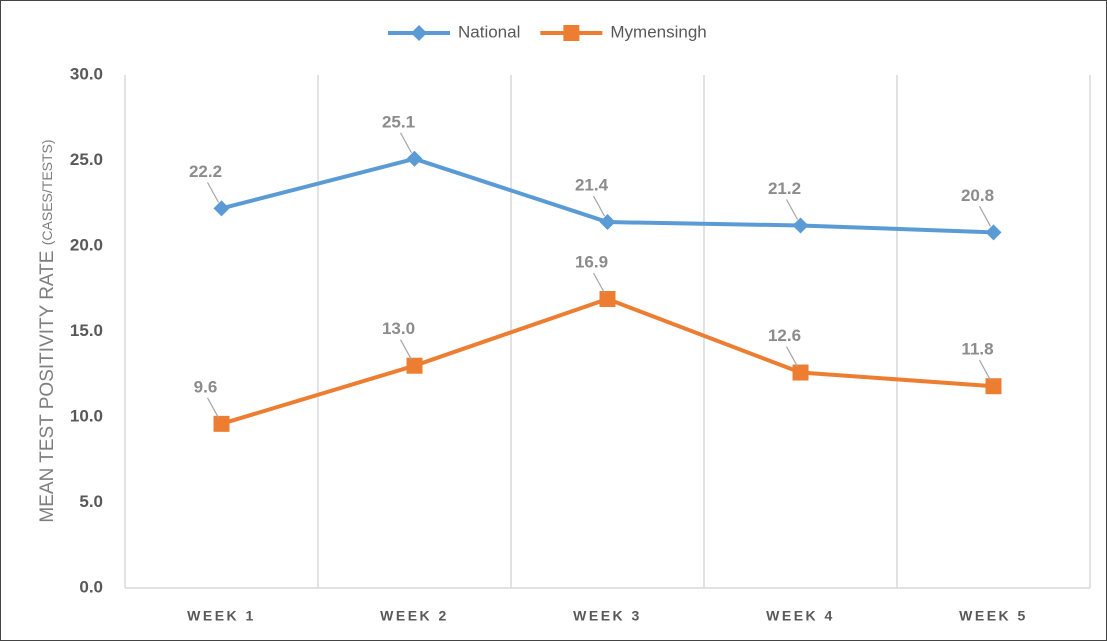 The image size is (1107, 641). Describe the element at coordinates (977, 195) in the screenshot. I see `data-label: 20.8` at that location.